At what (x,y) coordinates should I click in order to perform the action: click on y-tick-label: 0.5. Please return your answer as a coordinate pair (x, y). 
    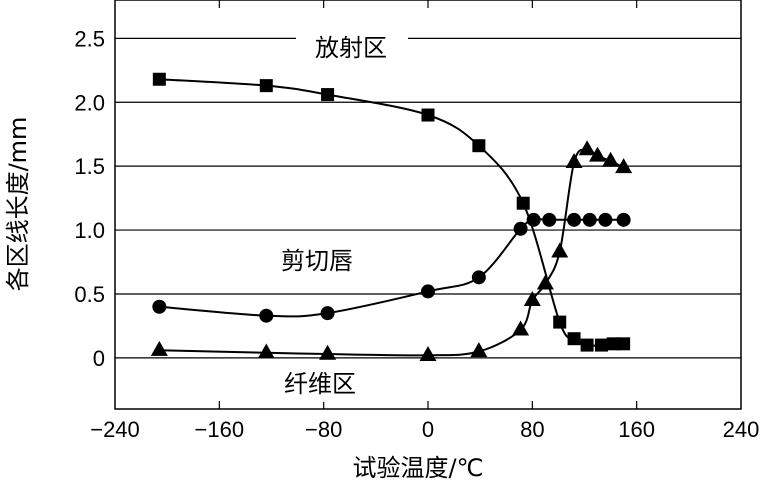
    Looking at the image, I should click on (89, 294).